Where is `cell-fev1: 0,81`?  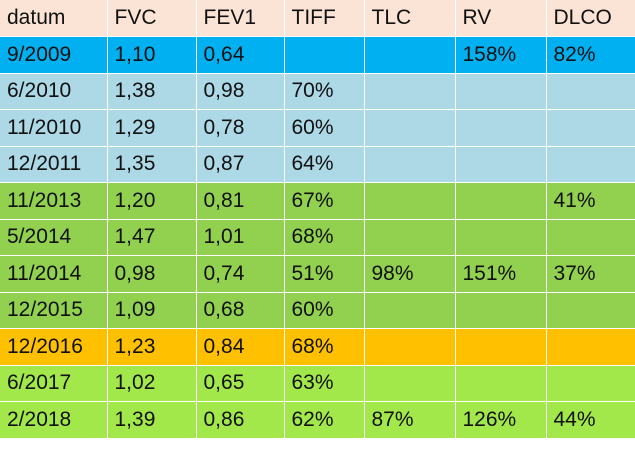 cell-fev1: 0,81 is located at coordinates (240, 201).